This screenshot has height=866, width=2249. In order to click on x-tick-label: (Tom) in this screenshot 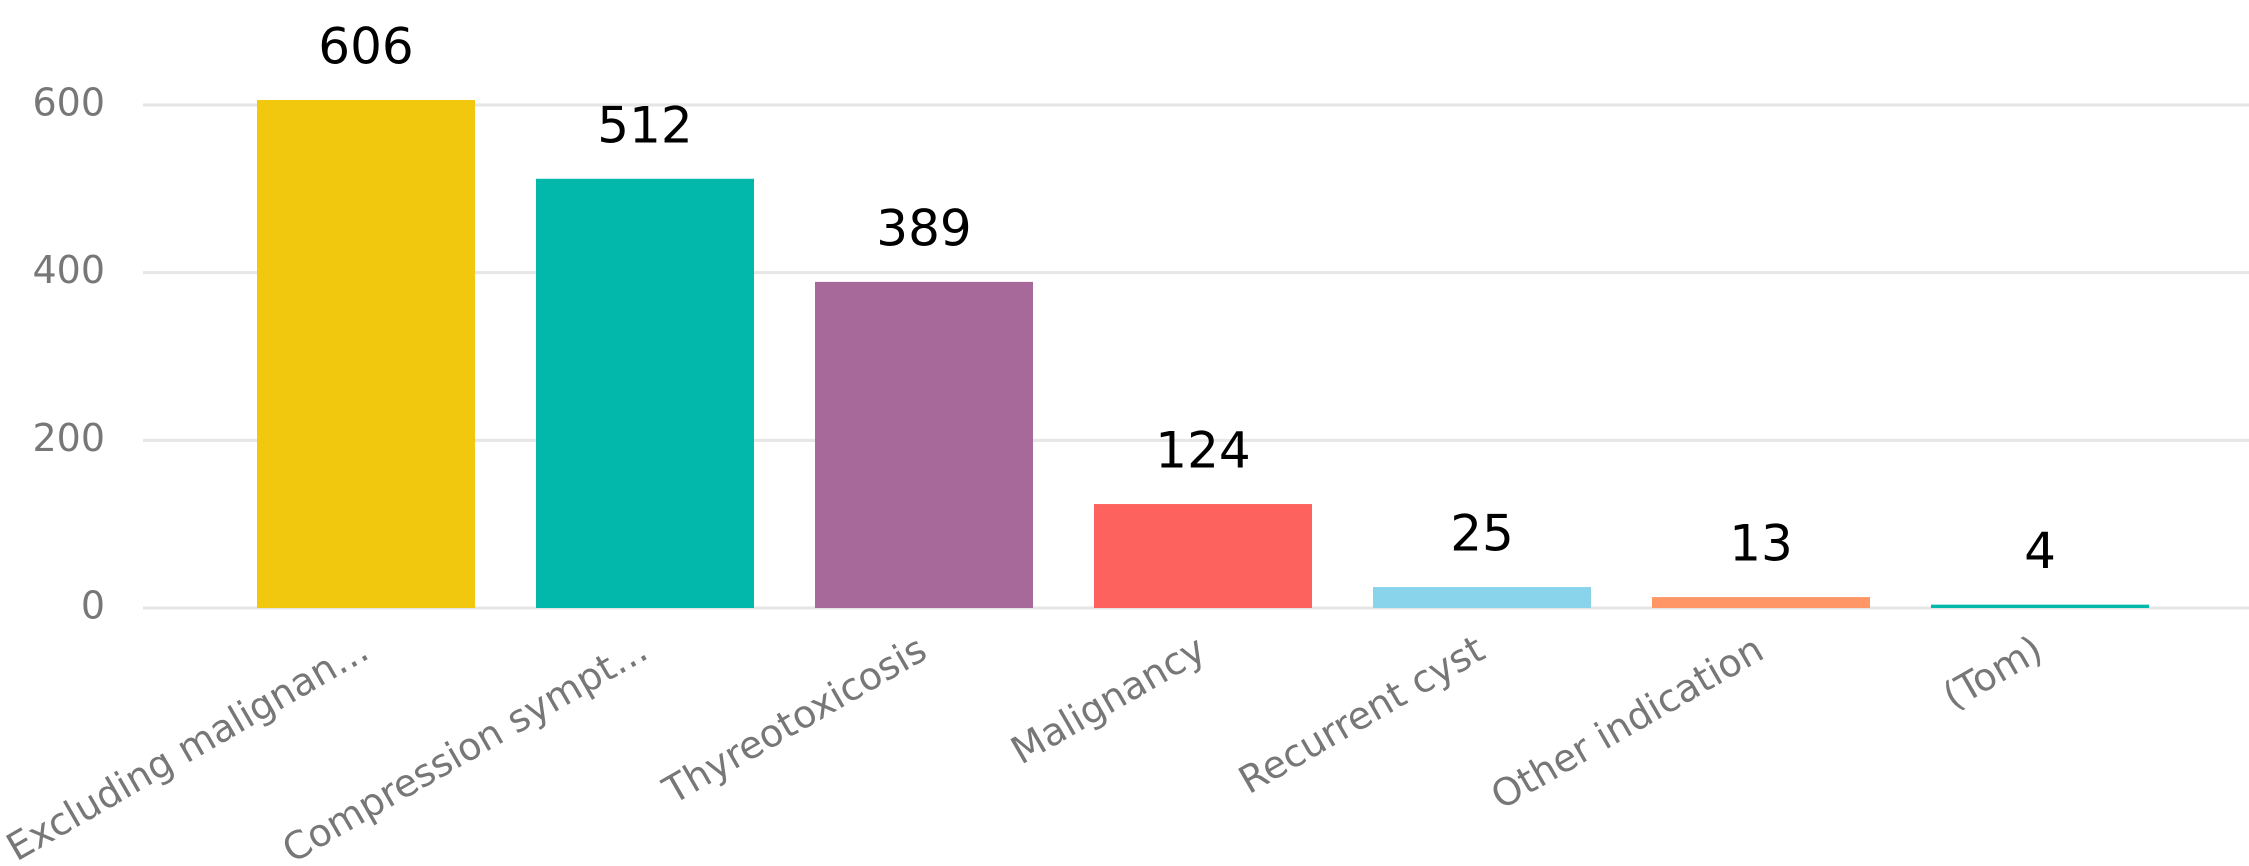, I will do `click(1992, 672)`.